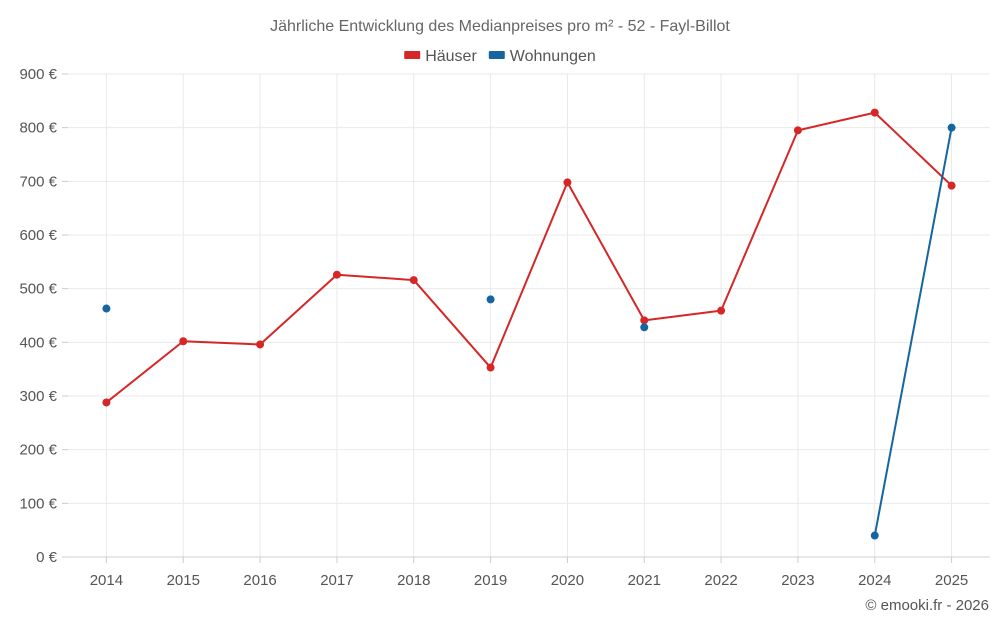  Describe the element at coordinates (106, 580) in the screenshot. I see `x-tick-label: 2014` at that location.